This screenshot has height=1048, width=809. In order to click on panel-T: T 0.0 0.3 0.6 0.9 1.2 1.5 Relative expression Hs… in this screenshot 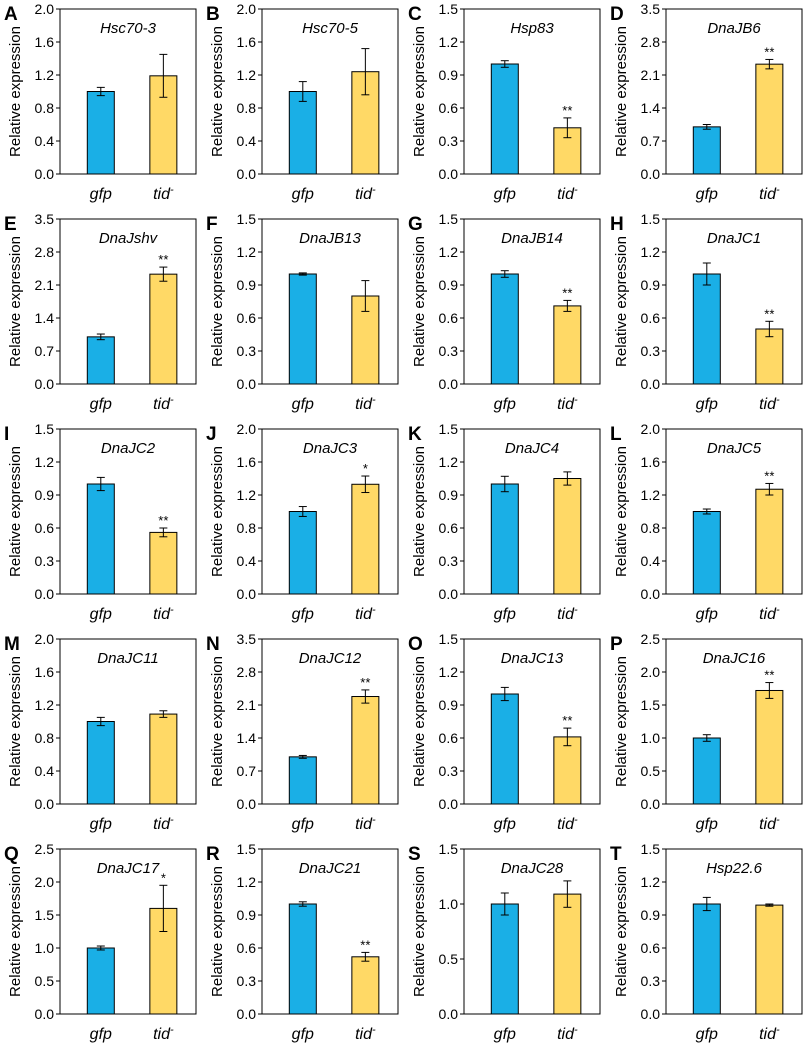, I will do `click(706, 942)`.